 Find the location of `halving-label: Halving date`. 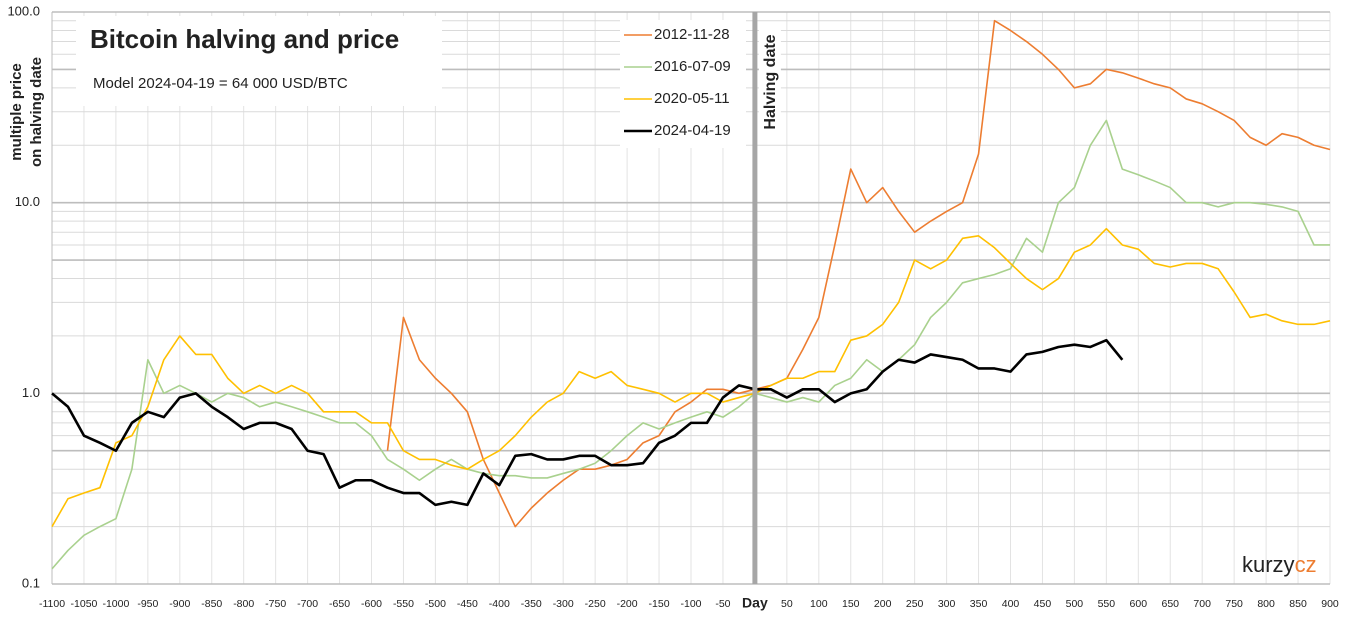

halving-label: Halving date is located at coordinates (770, 81).